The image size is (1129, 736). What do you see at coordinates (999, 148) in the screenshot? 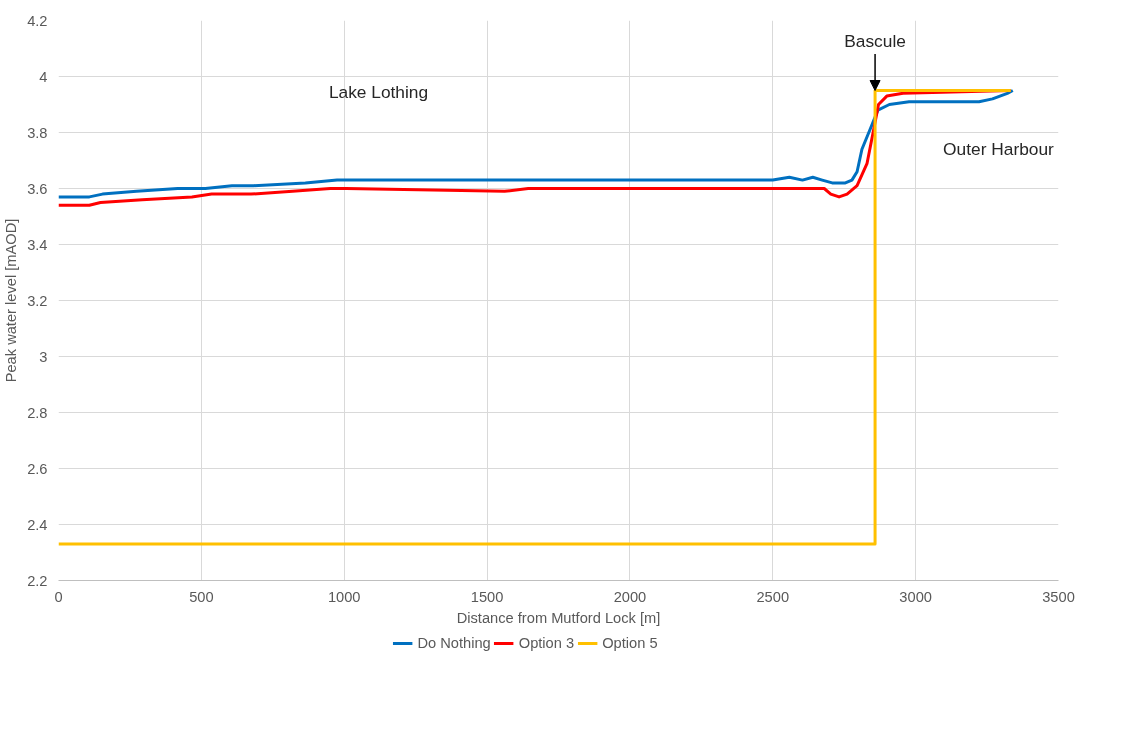
I see `annotation: Outer Harbour` at bounding box center [999, 148].